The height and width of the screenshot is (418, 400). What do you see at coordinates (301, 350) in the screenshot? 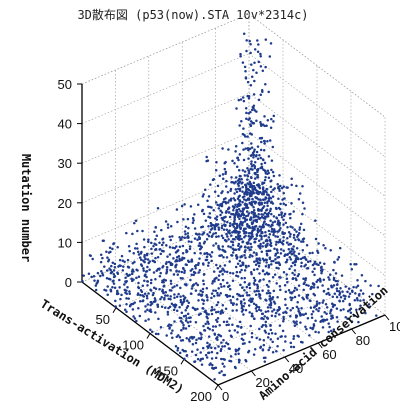
I see `y-axis-line` at bounding box center [301, 350].